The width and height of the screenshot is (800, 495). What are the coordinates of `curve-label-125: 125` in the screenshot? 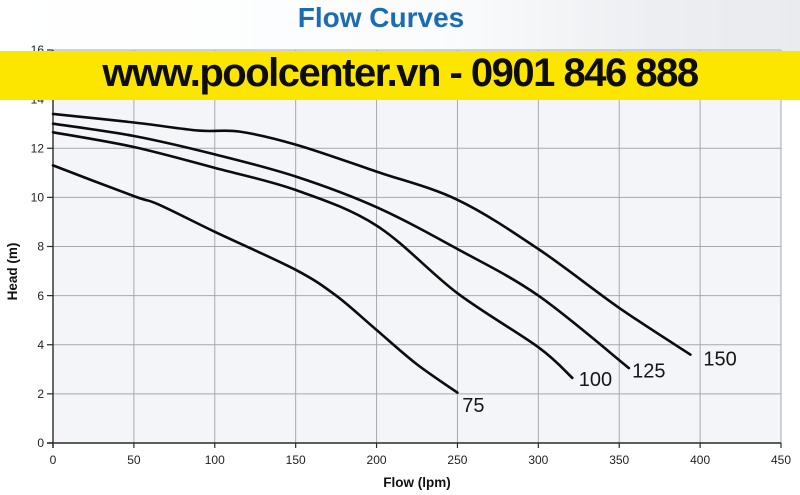 It's located at (648, 372).